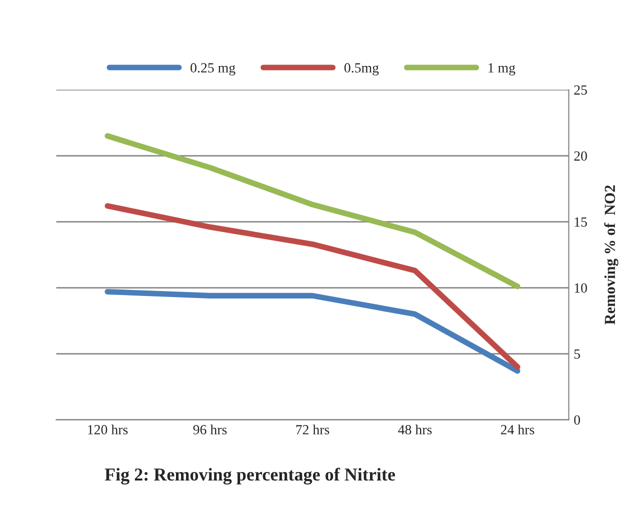 The image size is (625, 528). I want to click on legend-label: 0.25 mg, so click(213, 69).